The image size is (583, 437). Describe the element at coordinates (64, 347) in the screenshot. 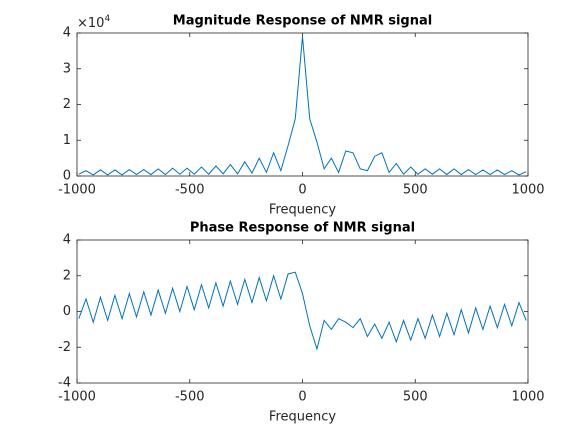

I see `y-tick-label: -2` at that location.